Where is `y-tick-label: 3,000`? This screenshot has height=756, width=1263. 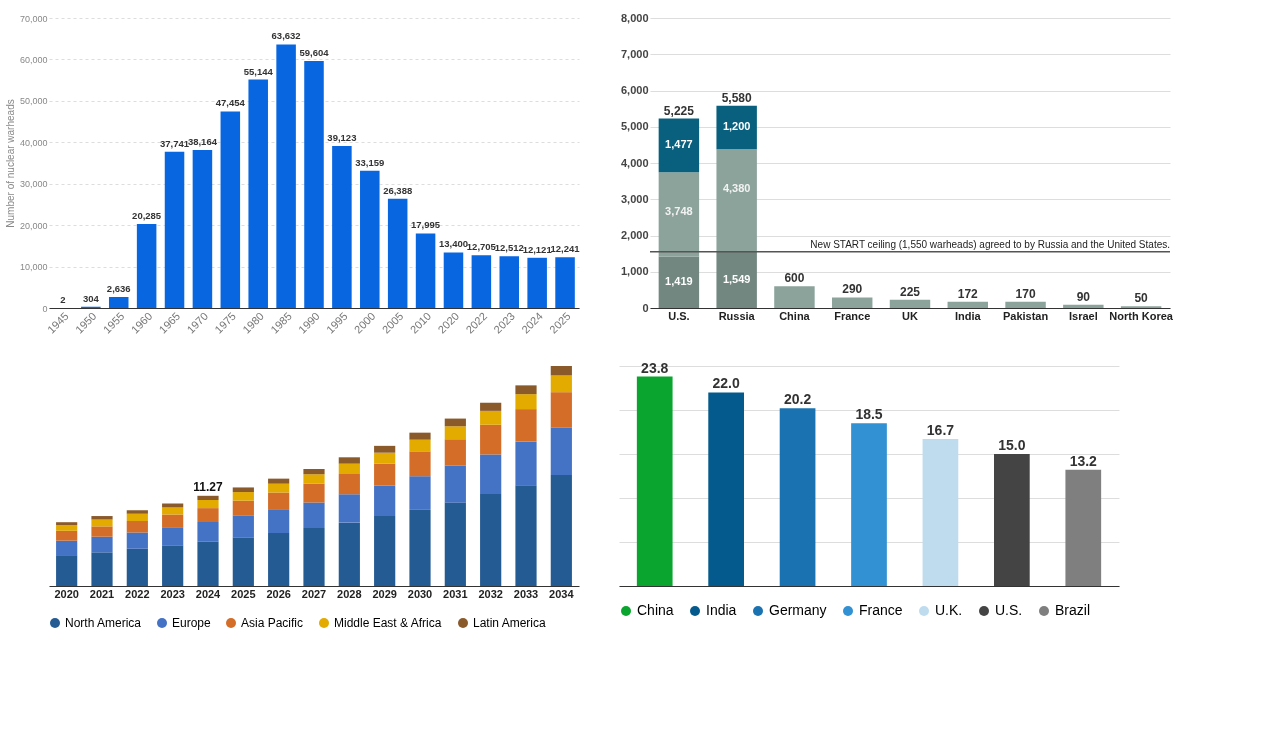 y-tick-label: 3,000 is located at coordinates (634, 198).